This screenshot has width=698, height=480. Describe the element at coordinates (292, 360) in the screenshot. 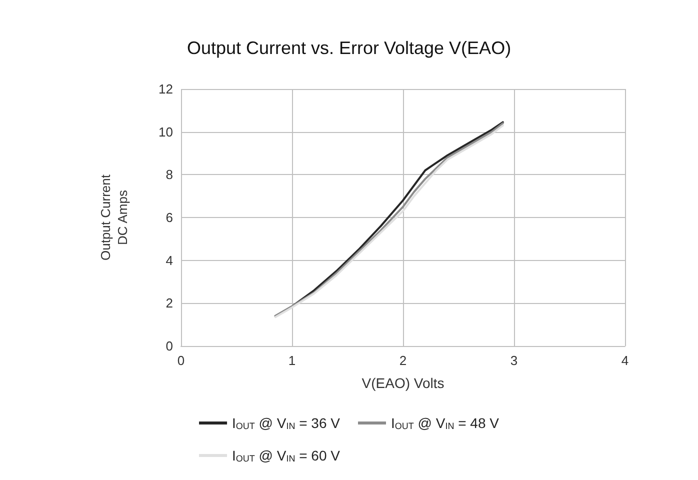

I see `x-tick-label: 1` at that location.